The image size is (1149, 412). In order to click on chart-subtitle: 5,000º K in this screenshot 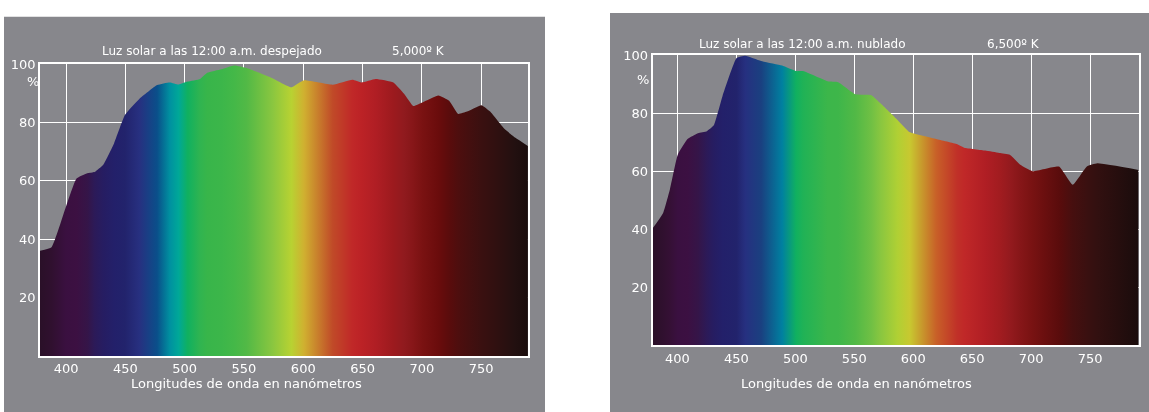, I will do `click(418, 51)`.